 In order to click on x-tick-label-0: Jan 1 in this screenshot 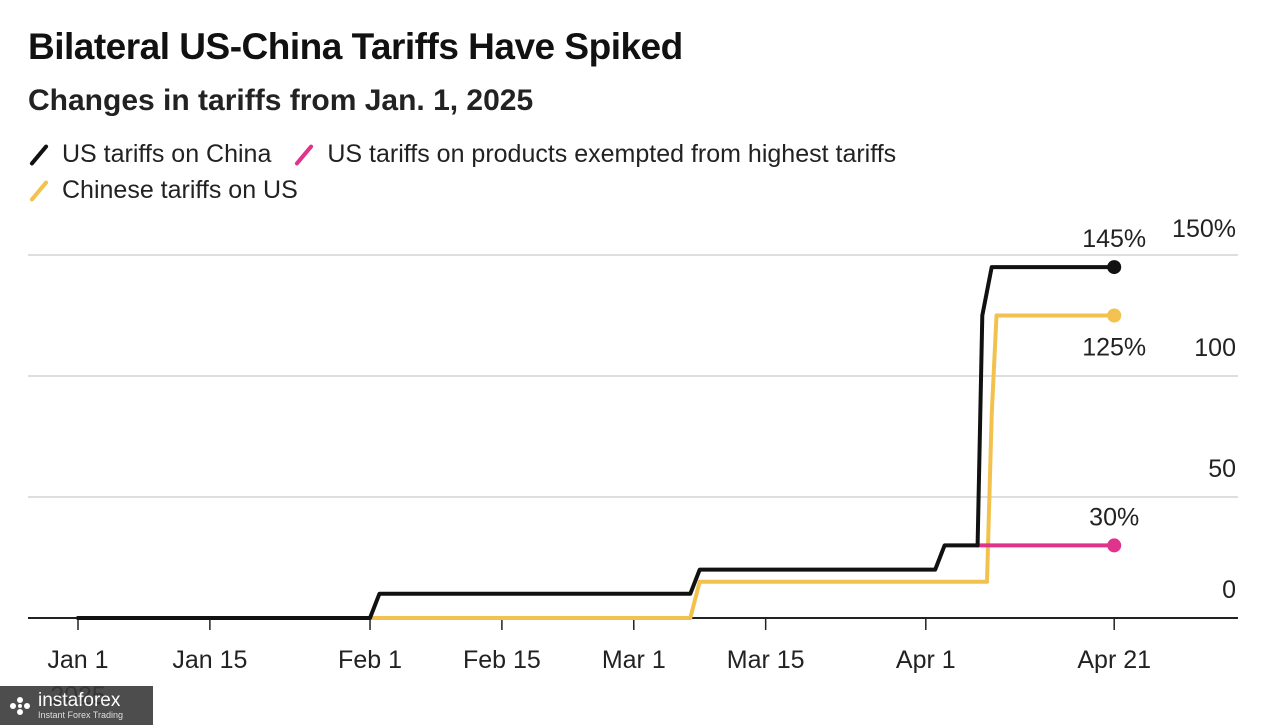, I will do `click(77, 660)`.